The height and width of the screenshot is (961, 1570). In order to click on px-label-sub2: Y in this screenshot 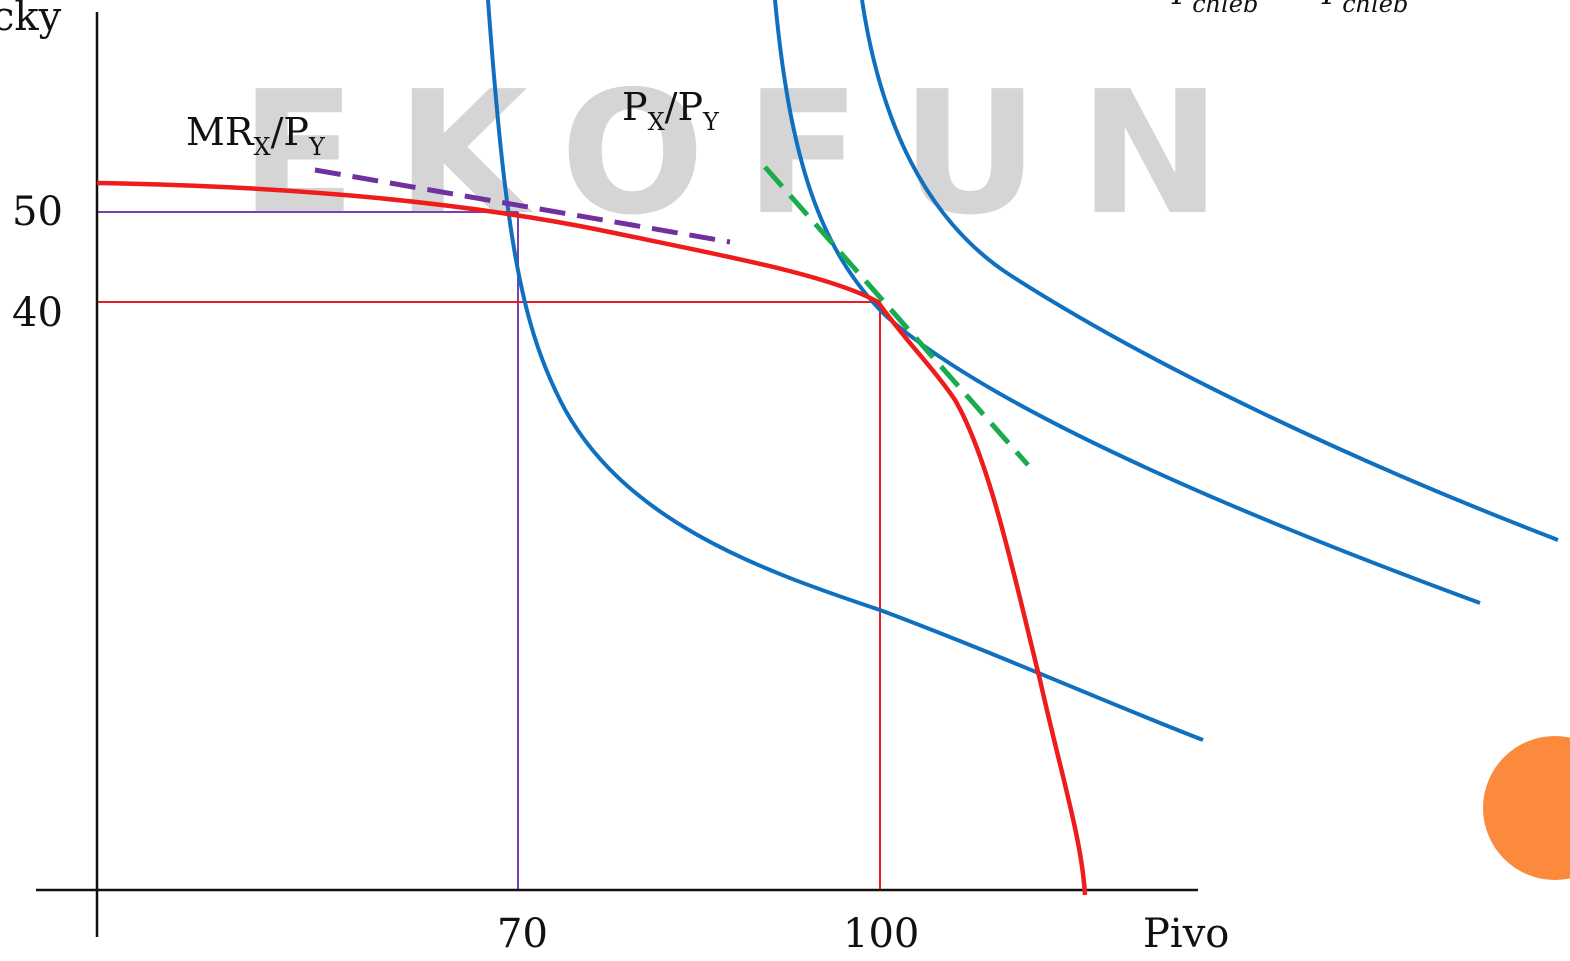, I will do `click(711, 122)`.